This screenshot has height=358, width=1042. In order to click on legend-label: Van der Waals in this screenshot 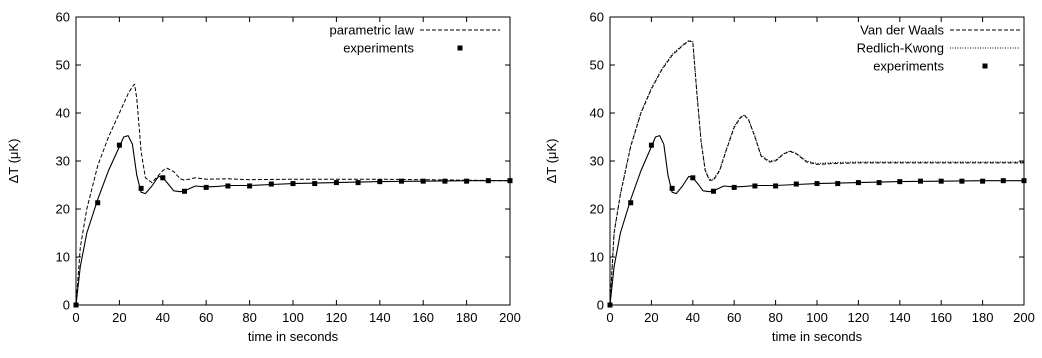, I will do `click(902, 30)`.